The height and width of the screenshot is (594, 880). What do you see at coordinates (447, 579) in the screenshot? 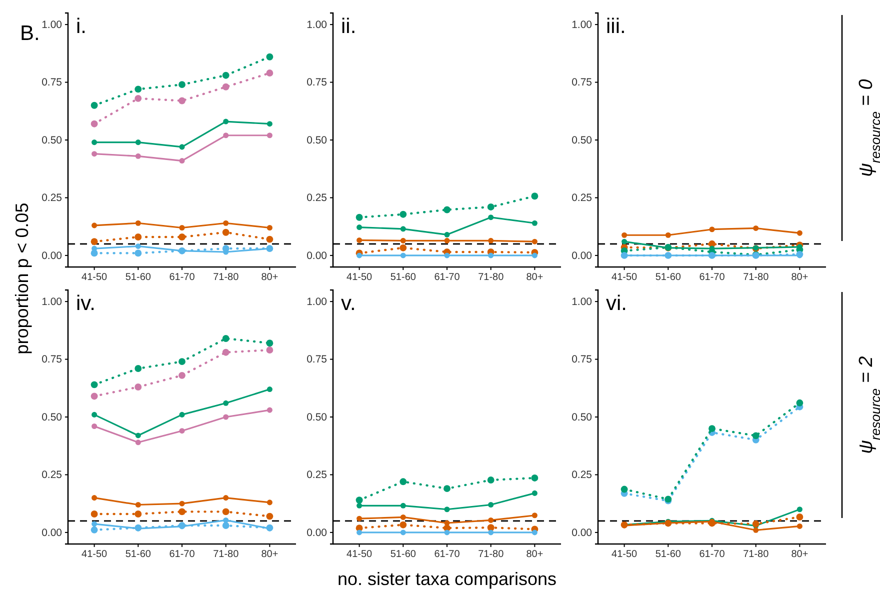
I see `x-axis-title: no. sister taxa comparisons` at bounding box center [447, 579].